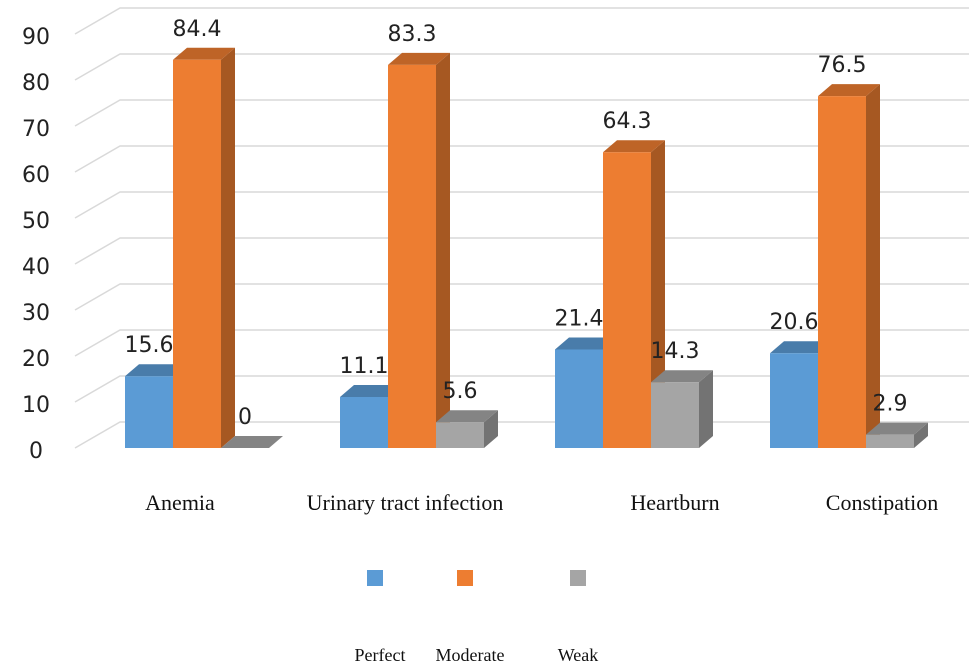 The width and height of the screenshot is (969, 668). I want to click on y-tick-label: 40, so click(36, 267).